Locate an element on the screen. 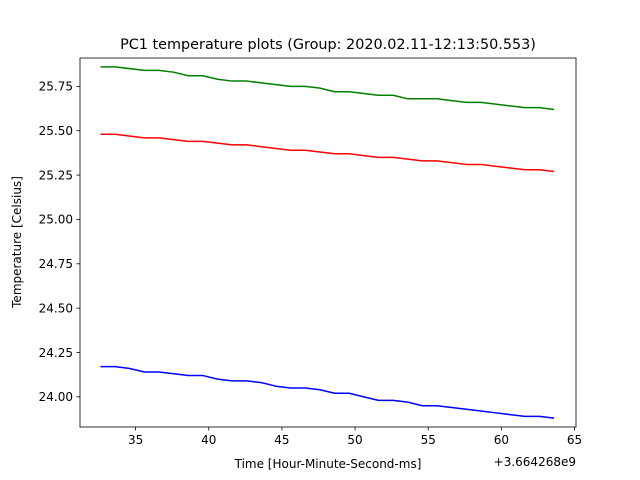 The width and height of the screenshot is (640, 480). x-axis-label: Time [Hour-Minute-Second-ms] is located at coordinates (328, 464).